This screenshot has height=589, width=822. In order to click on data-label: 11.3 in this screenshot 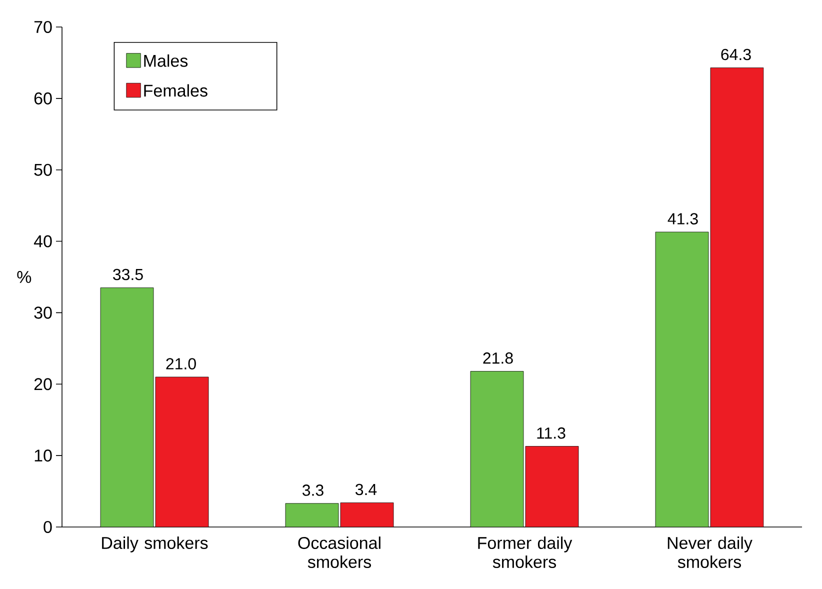, I will do `click(551, 433)`.